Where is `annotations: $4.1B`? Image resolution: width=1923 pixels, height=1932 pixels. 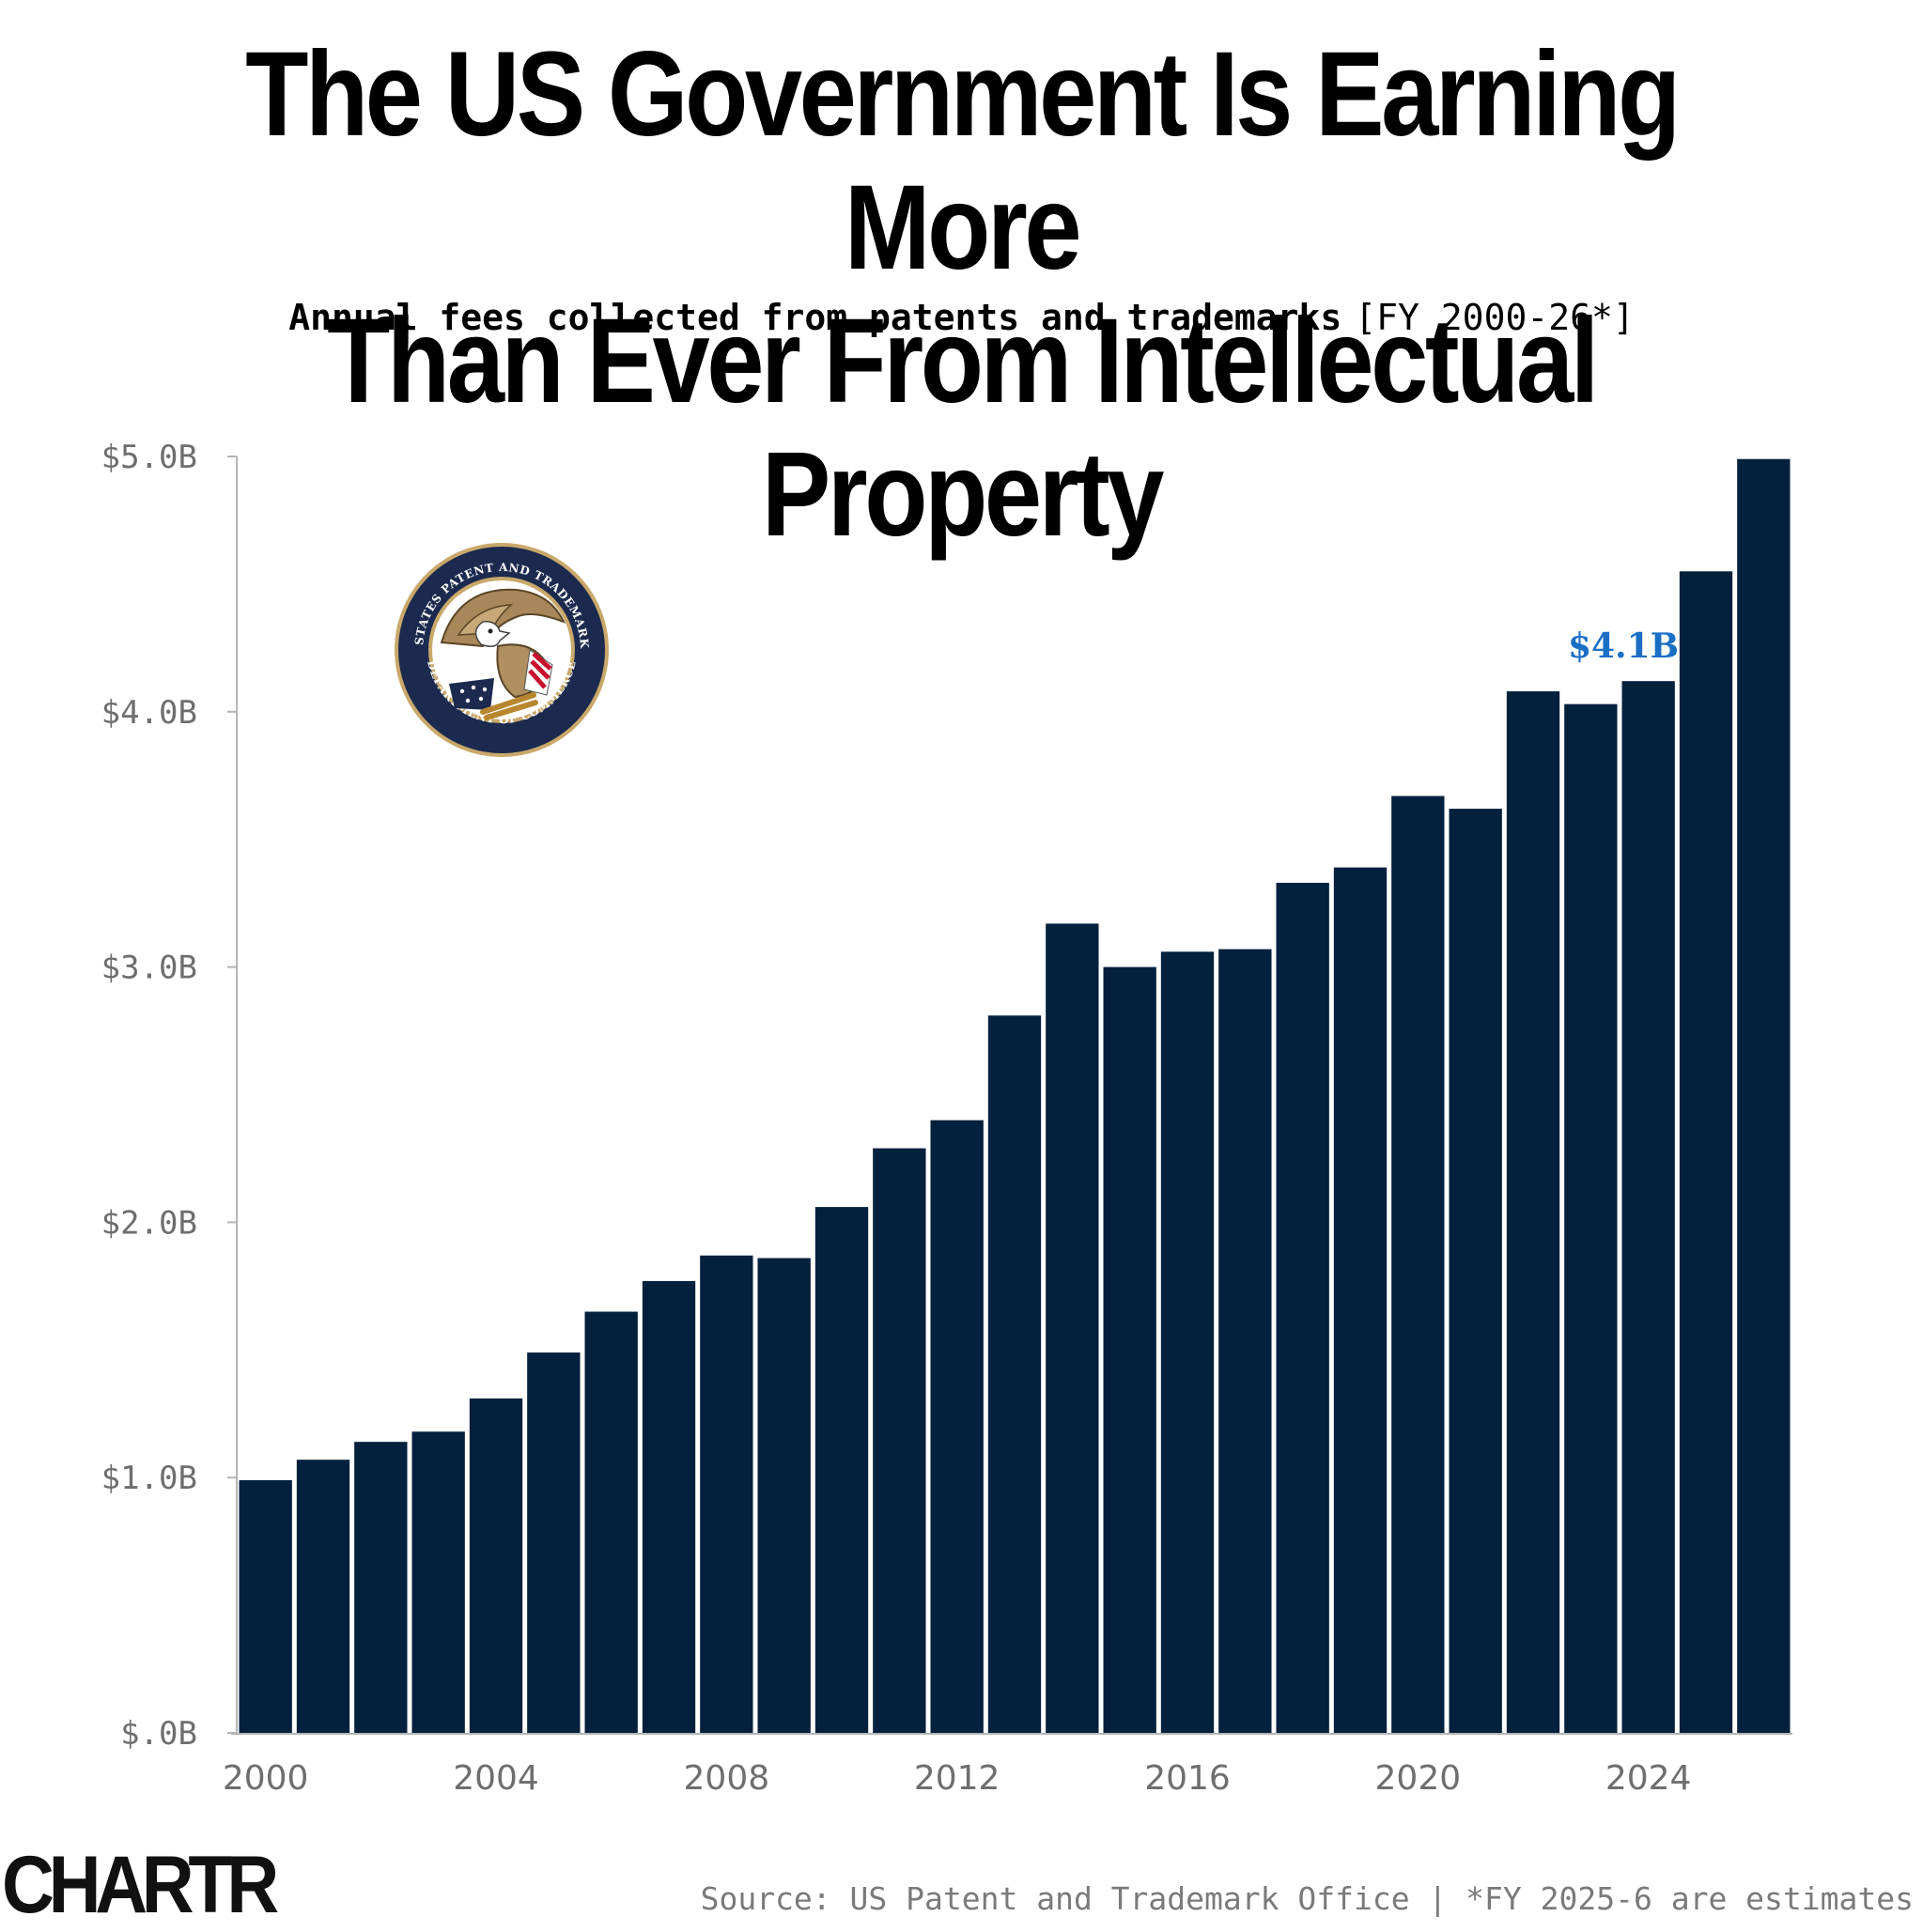 annotations: $4.1B is located at coordinates (1623, 646).